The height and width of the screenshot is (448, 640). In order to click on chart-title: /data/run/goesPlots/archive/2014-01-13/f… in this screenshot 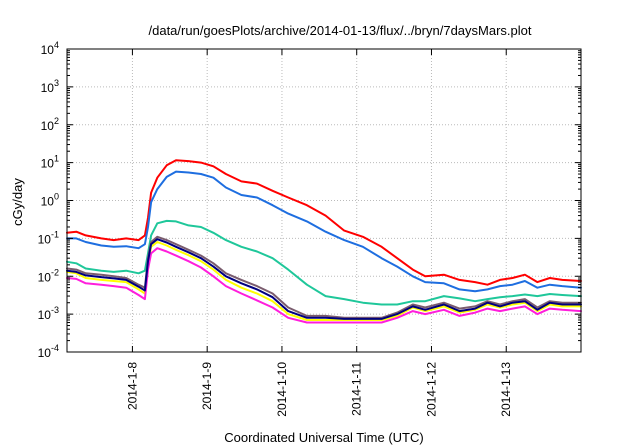, I will do `click(340, 30)`.